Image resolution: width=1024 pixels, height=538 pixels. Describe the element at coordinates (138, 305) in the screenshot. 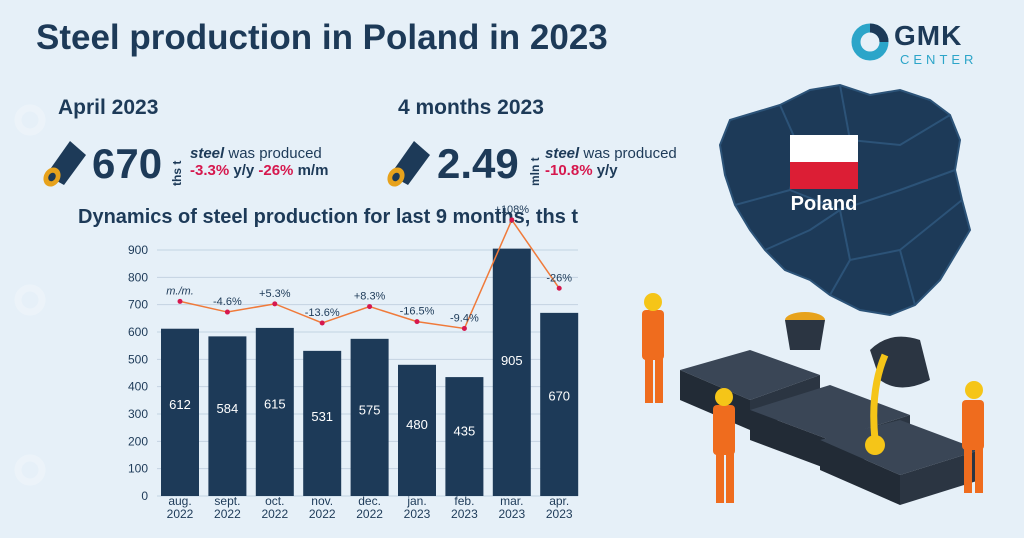

I see `y-tick-label: 700` at that location.